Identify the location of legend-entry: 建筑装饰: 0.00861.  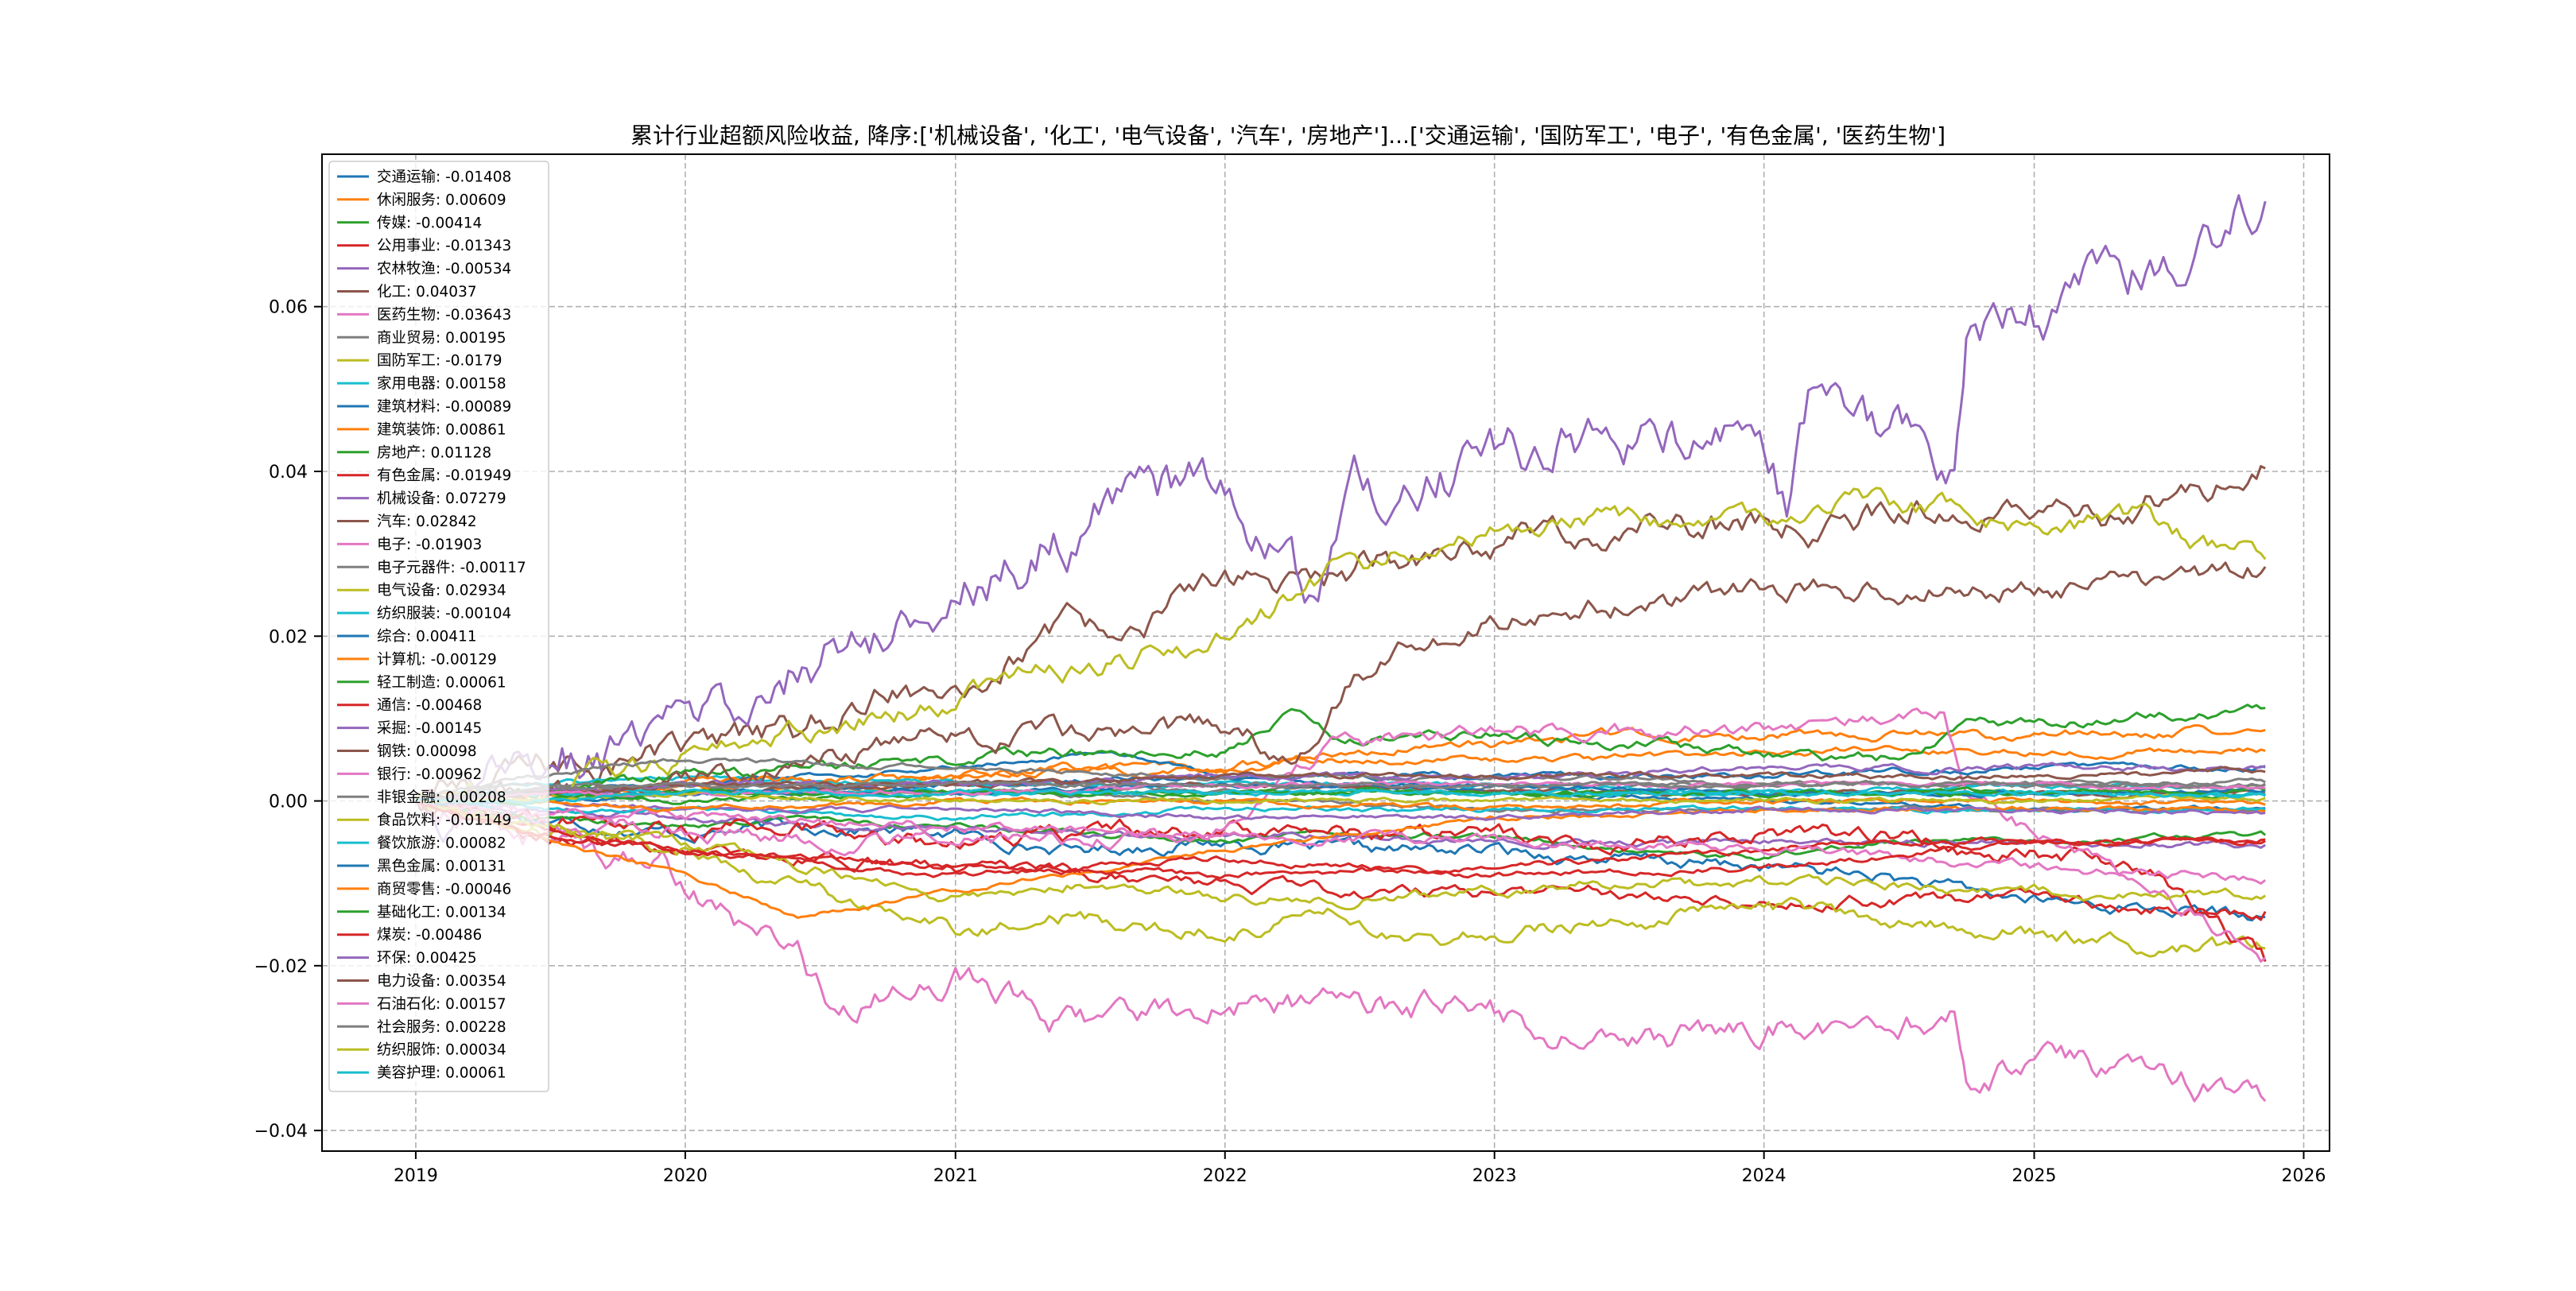
(441, 429).